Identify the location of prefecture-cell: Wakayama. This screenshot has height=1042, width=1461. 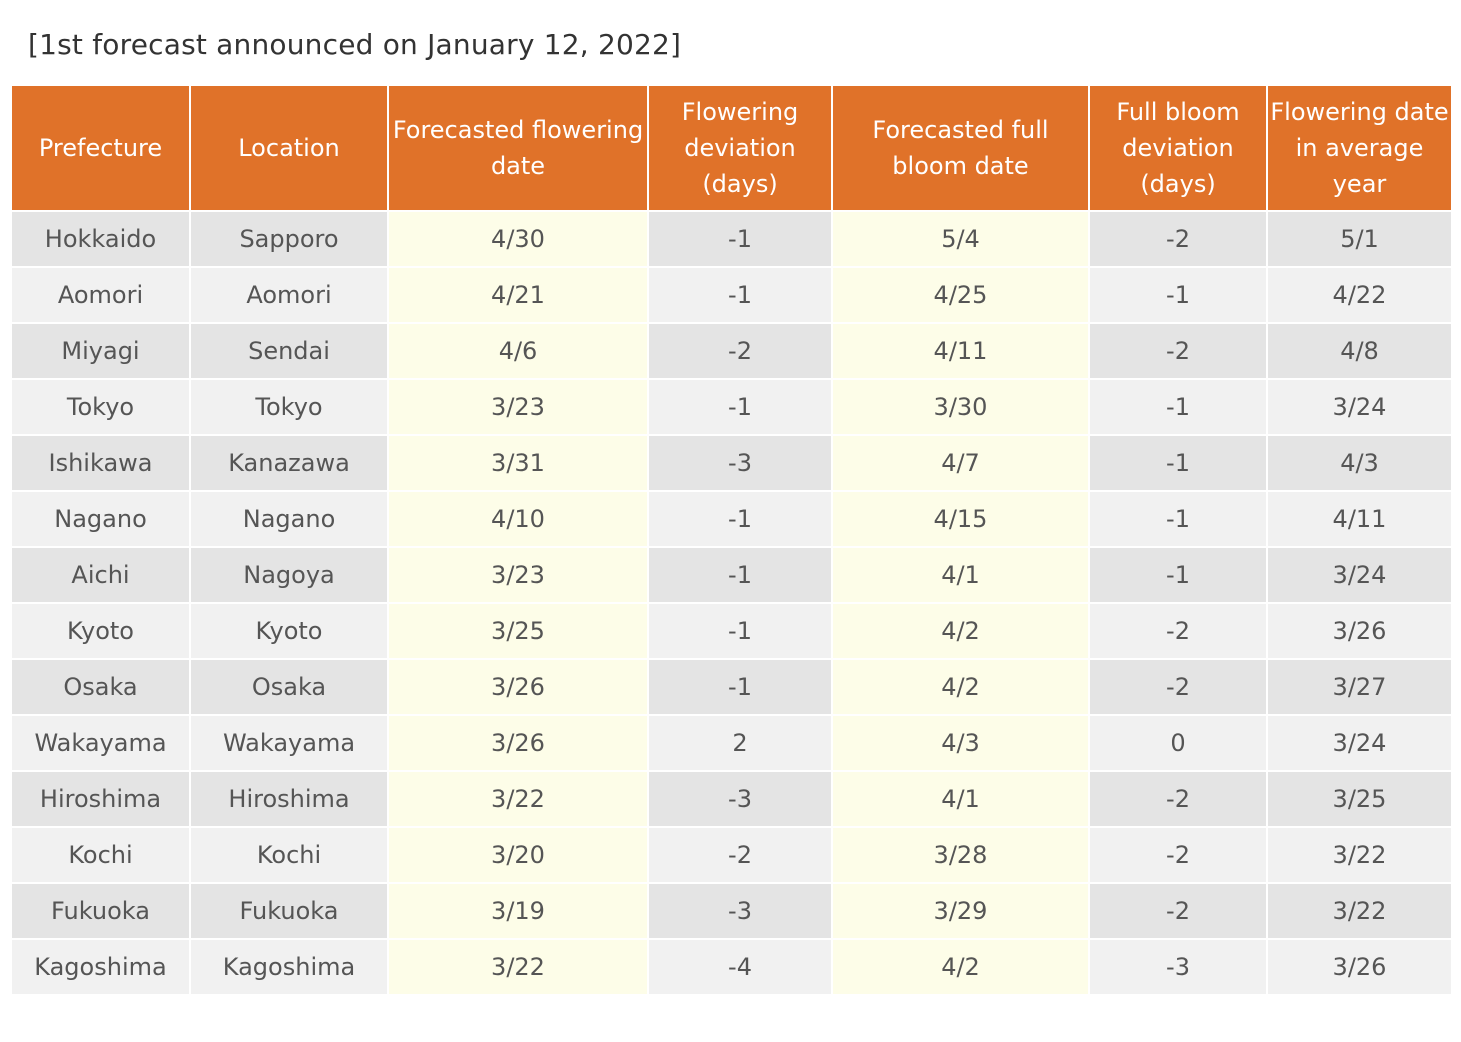
(100, 743).